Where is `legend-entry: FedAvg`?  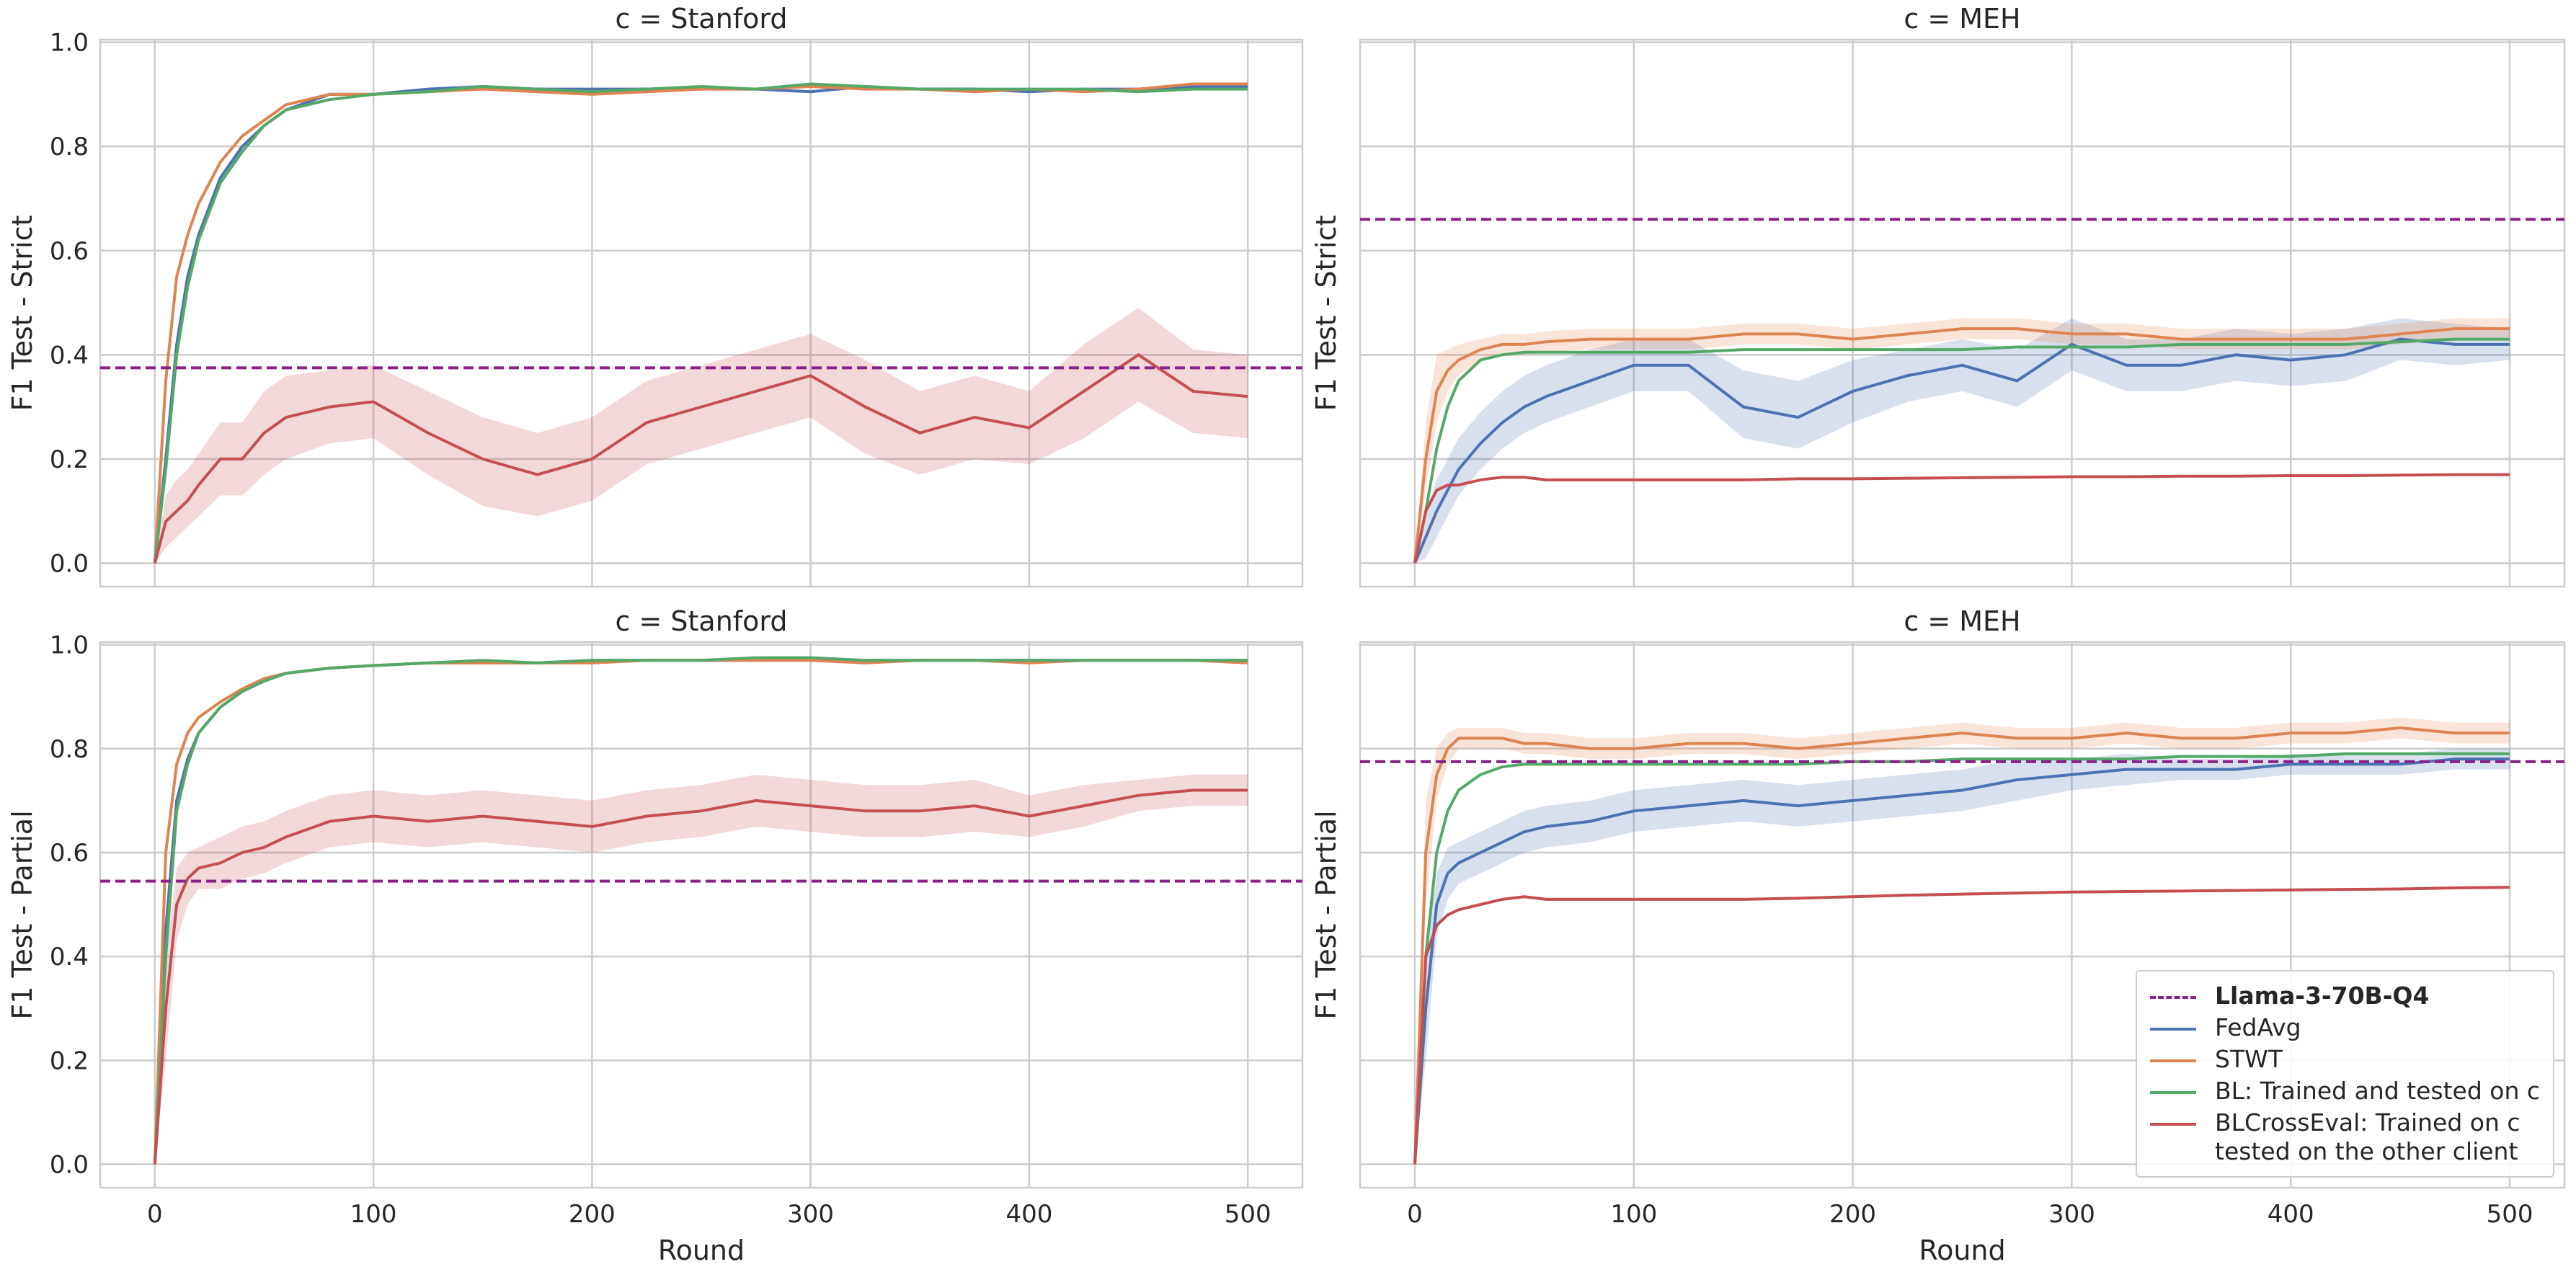
legend-entry: FedAvg is located at coordinates (2345, 1027).